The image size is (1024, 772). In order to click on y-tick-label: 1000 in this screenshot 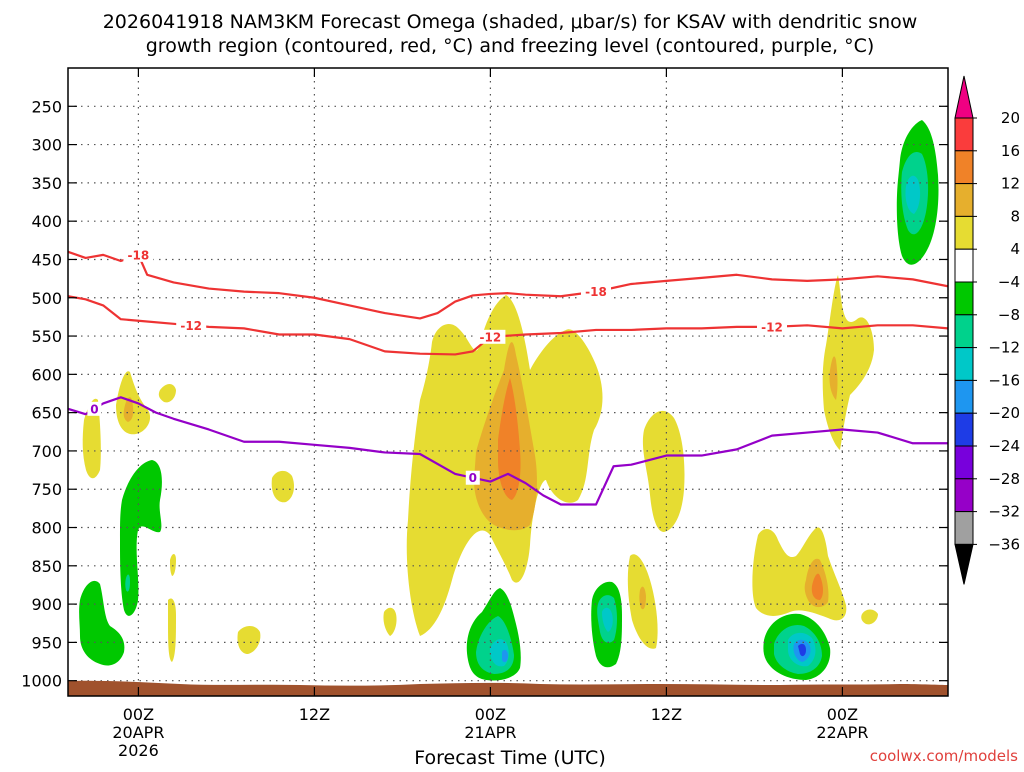, I will do `click(41, 681)`.